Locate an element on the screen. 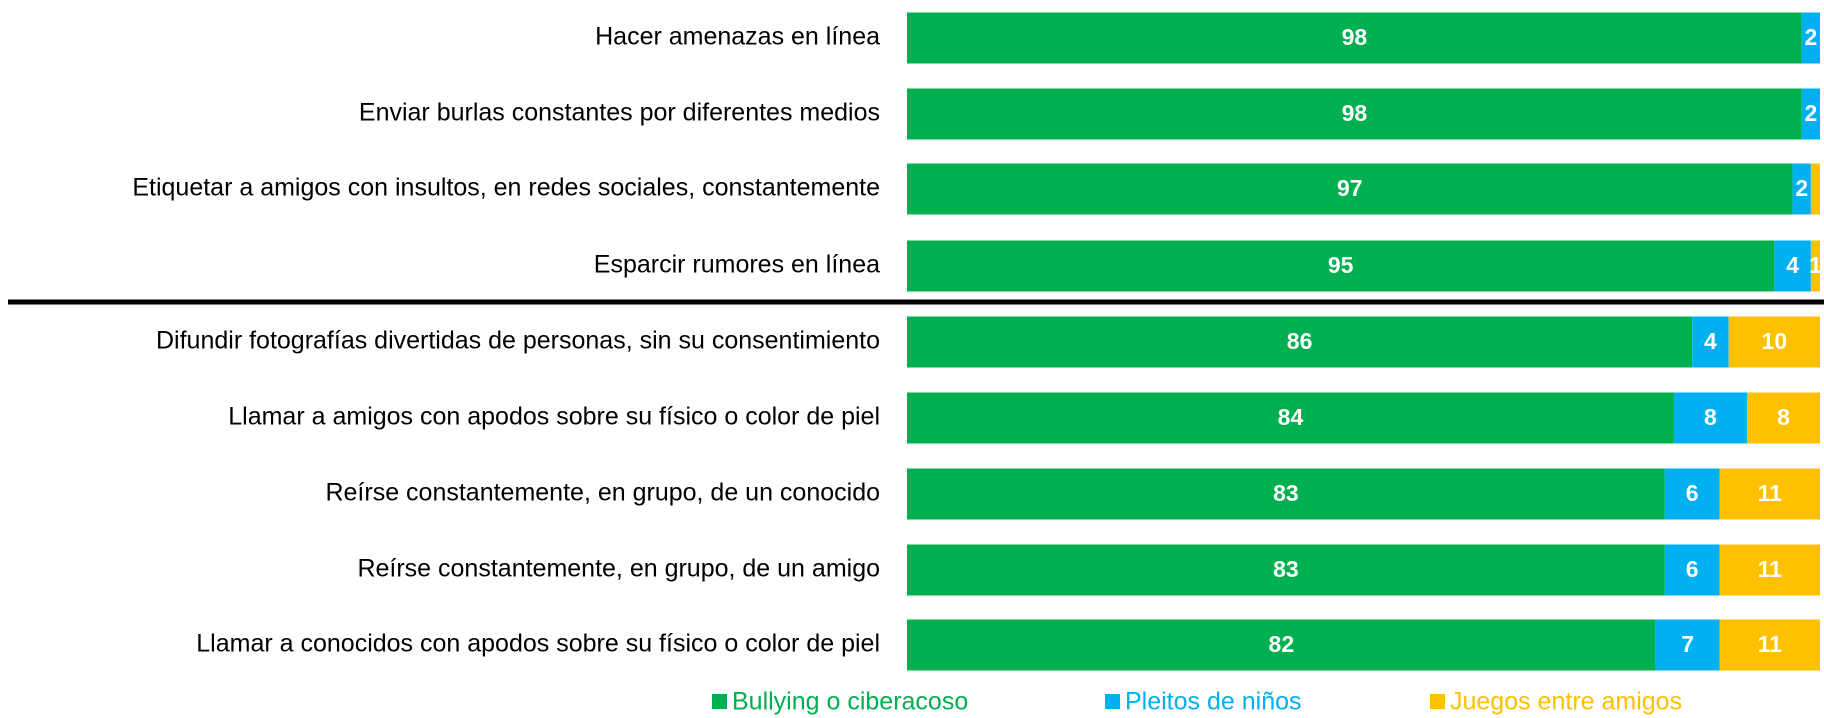 Image resolution: width=1824 pixels, height=718 pixels. legend-label: Bullying o ciberacoso is located at coordinates (850, 702).